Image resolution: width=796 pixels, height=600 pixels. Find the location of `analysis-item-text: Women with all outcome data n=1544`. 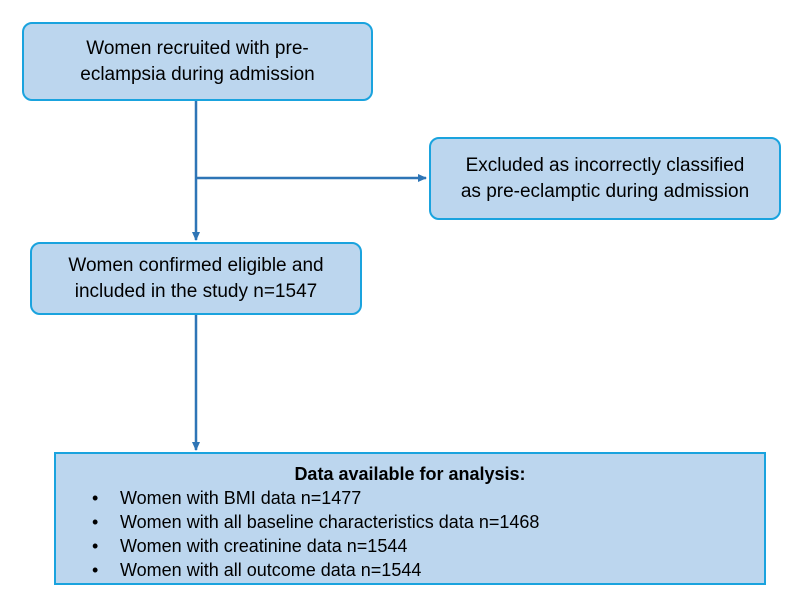

analysis-item-text: Women with all outcome data n=1544 is located at coordinates (271, 570).